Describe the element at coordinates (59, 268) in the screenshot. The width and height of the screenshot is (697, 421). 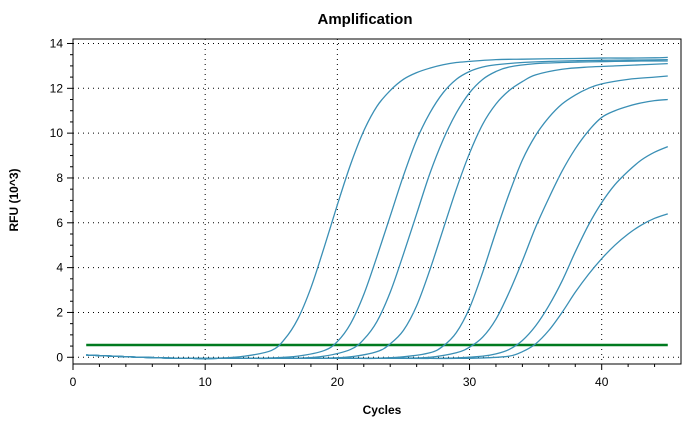
I see `y-tick-label: 4` at that location.